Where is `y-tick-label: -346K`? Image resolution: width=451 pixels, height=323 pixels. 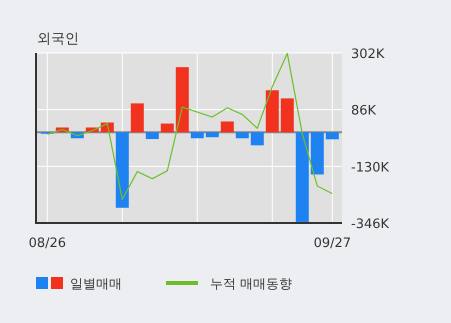 y-tick-label: -346K is located at coordinates (370, 224).